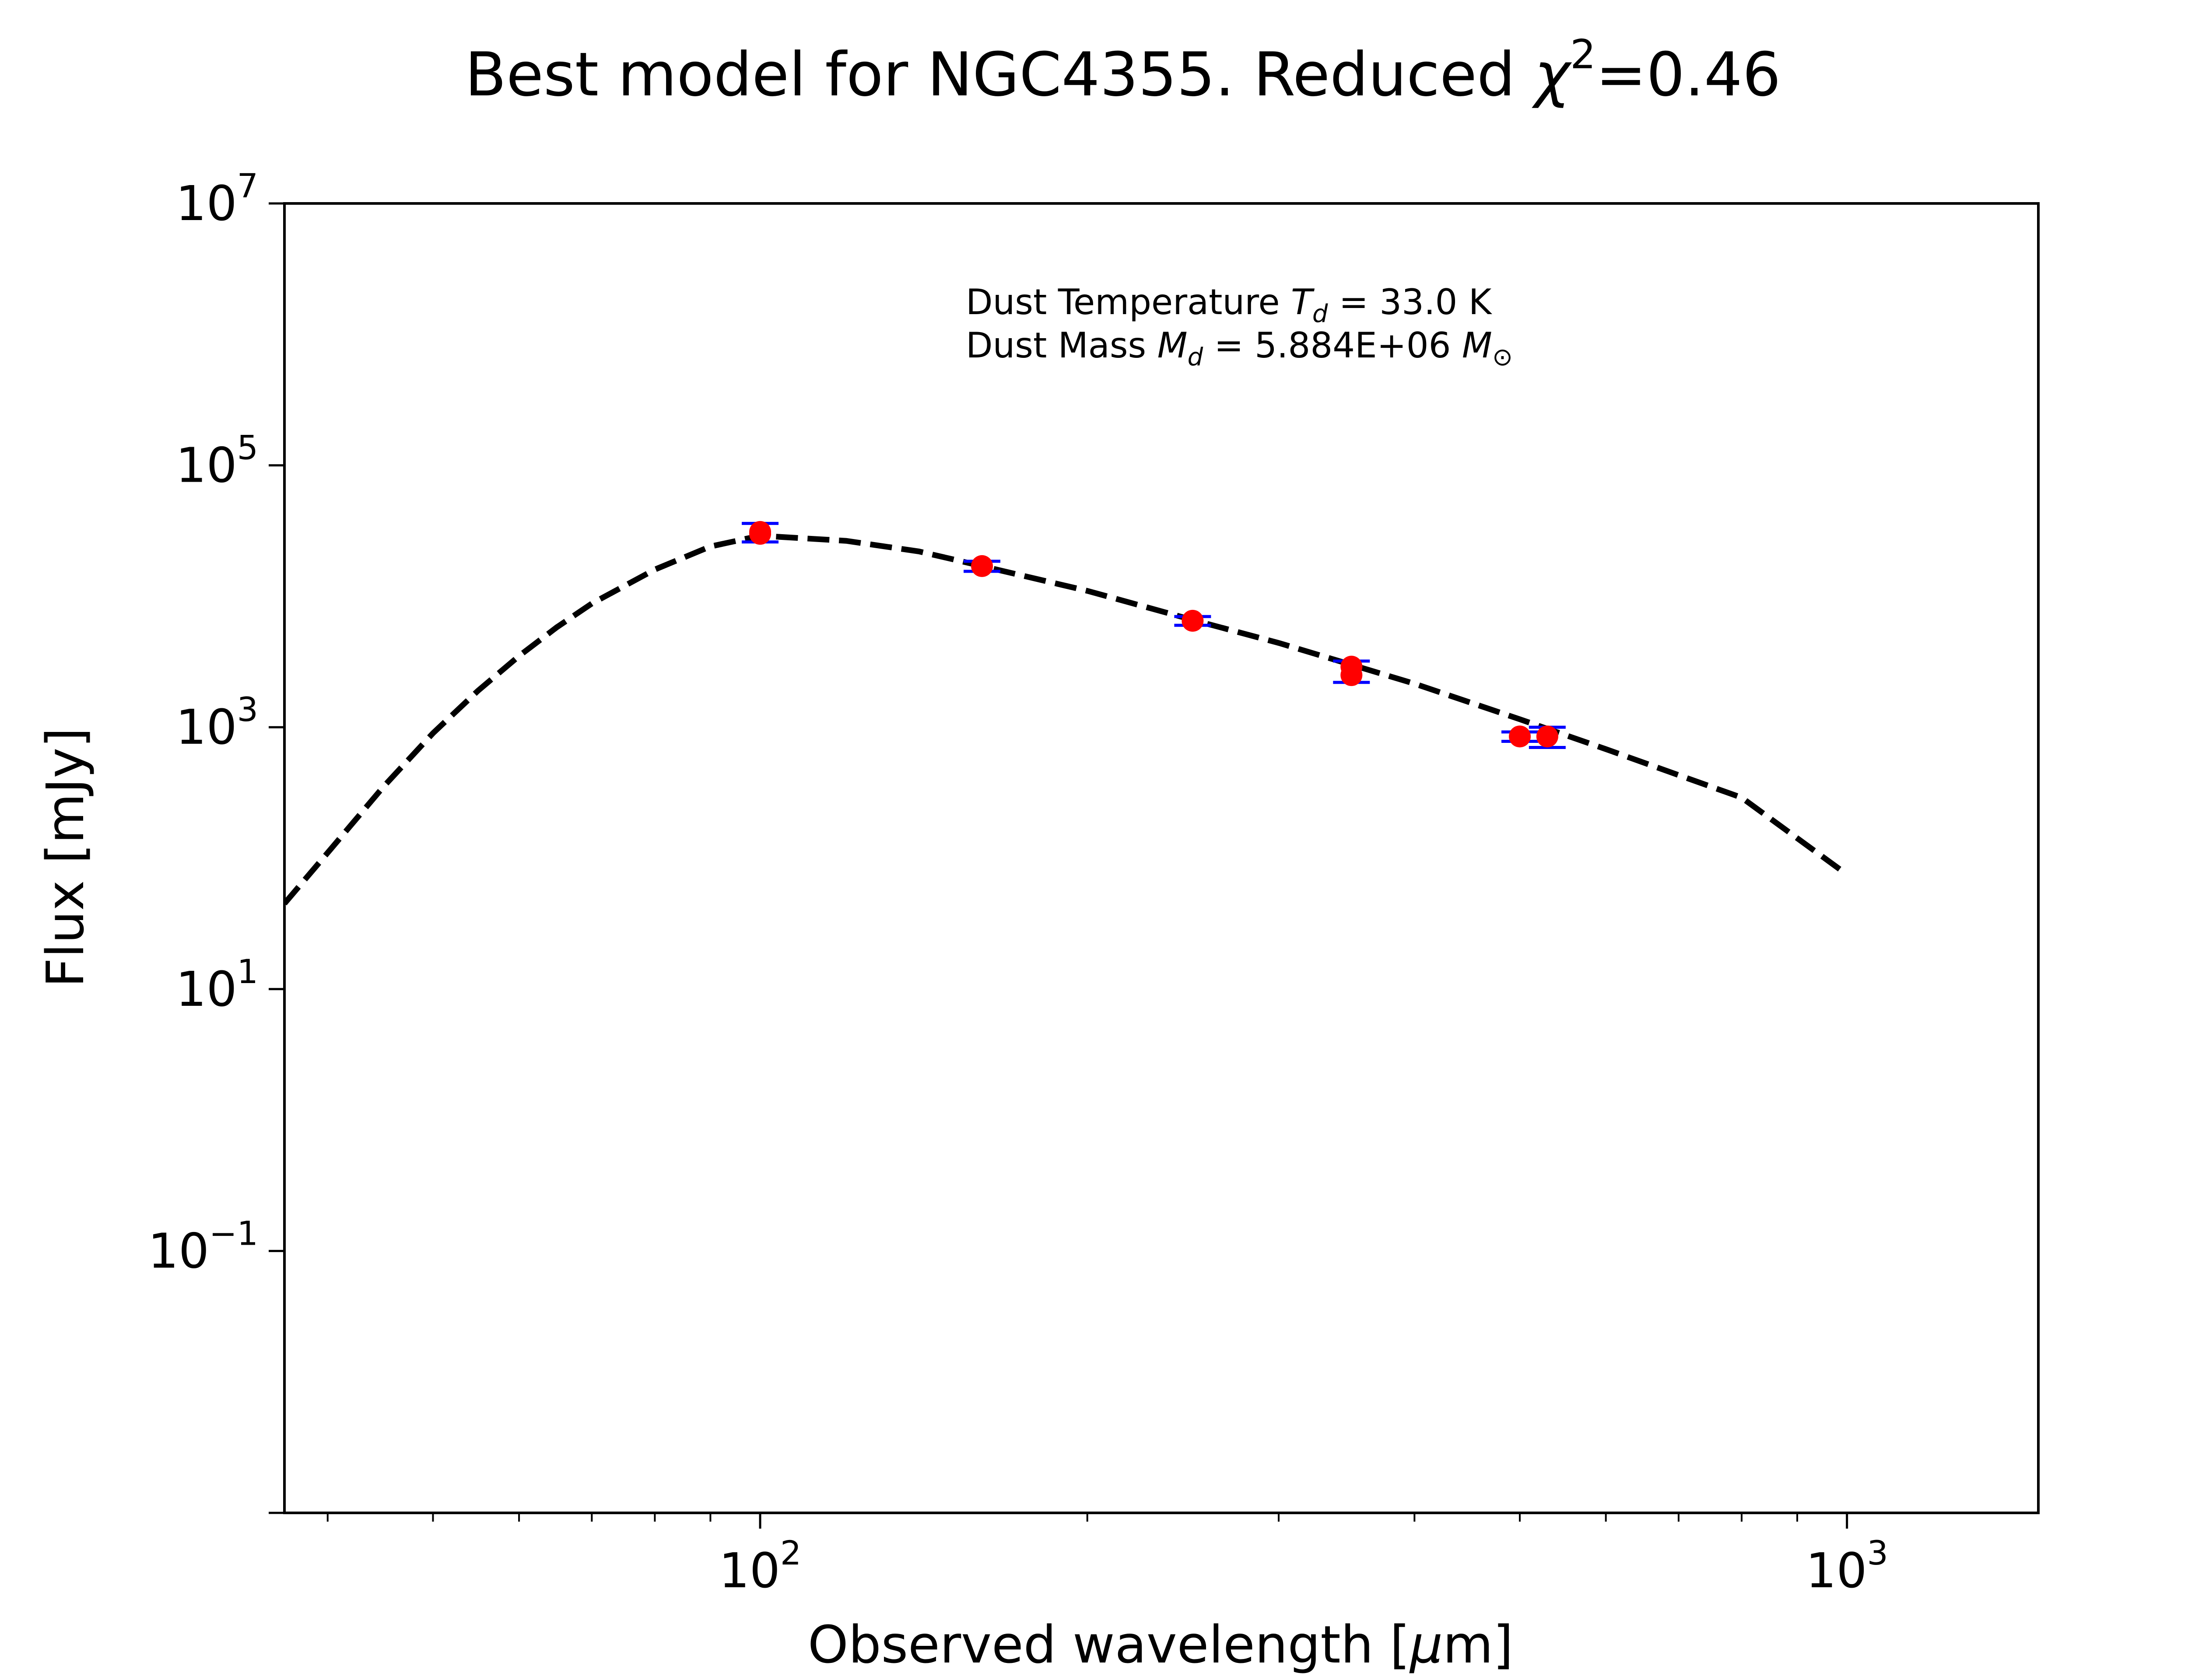 The width and height of the screenshot is (2188, 1680). I want to click on x-axis-label: Observed wavelength [μm], so click(1161, 1644).